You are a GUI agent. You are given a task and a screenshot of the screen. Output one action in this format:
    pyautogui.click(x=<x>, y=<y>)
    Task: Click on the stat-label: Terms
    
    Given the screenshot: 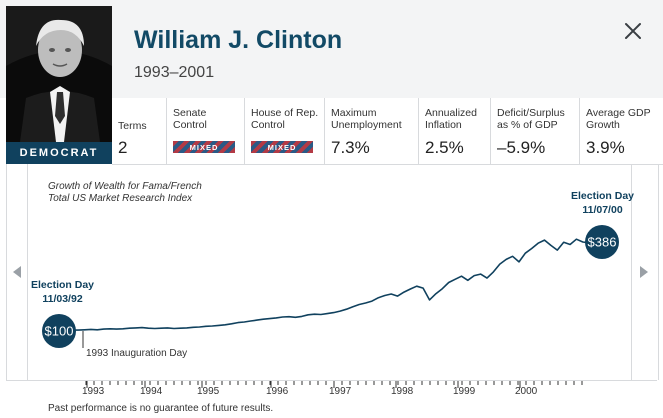 What is the action you would take?
    pyautogui.click(x=132, y=126)
    